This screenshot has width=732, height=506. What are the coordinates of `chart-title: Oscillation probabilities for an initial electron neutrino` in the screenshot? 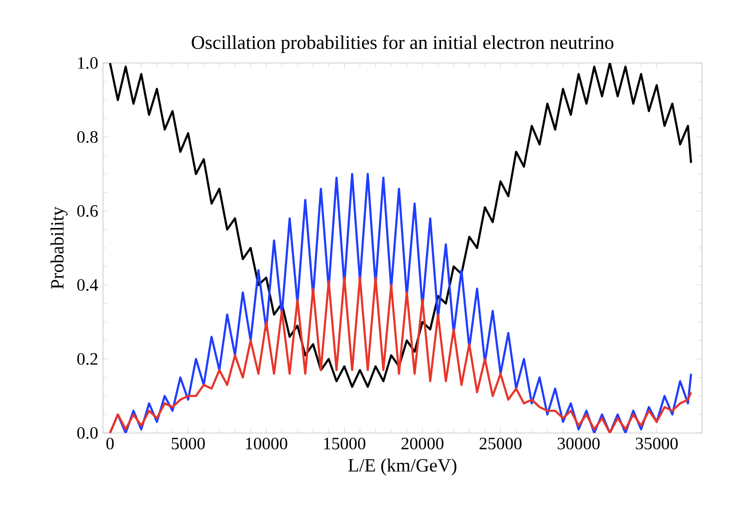 It's located at (403, 44).